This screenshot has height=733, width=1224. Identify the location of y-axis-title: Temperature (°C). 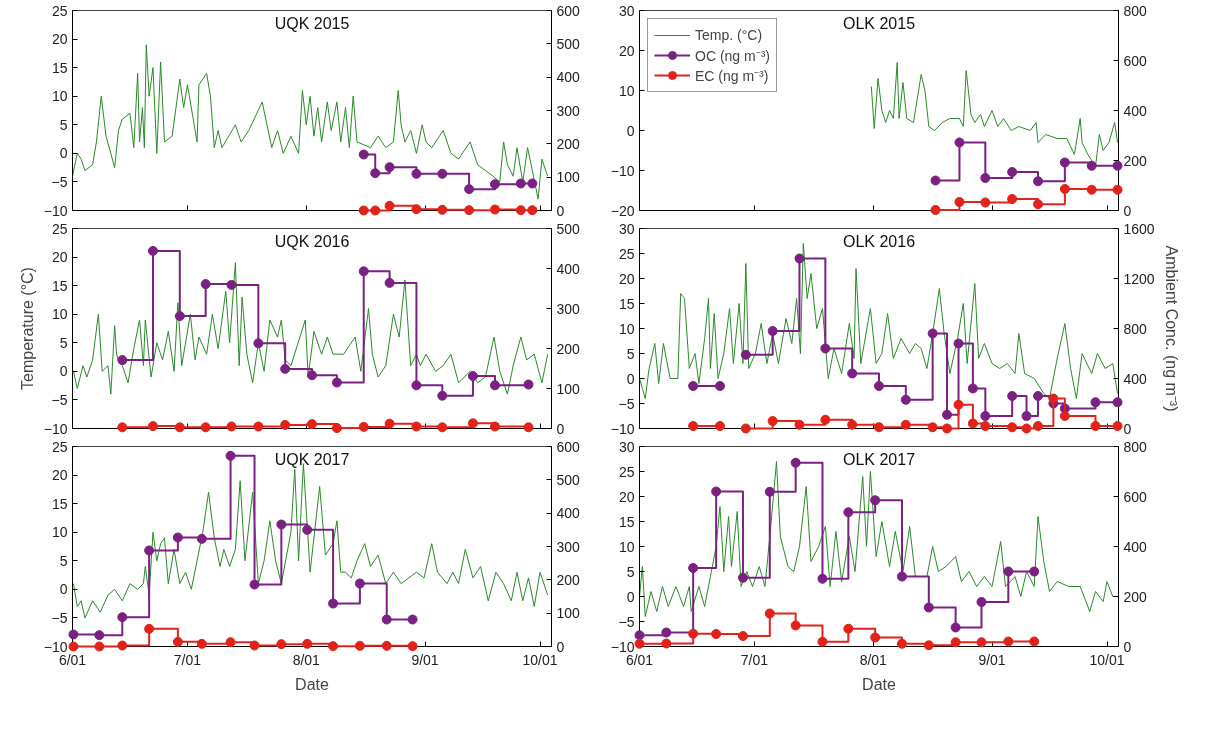
(27, 328).